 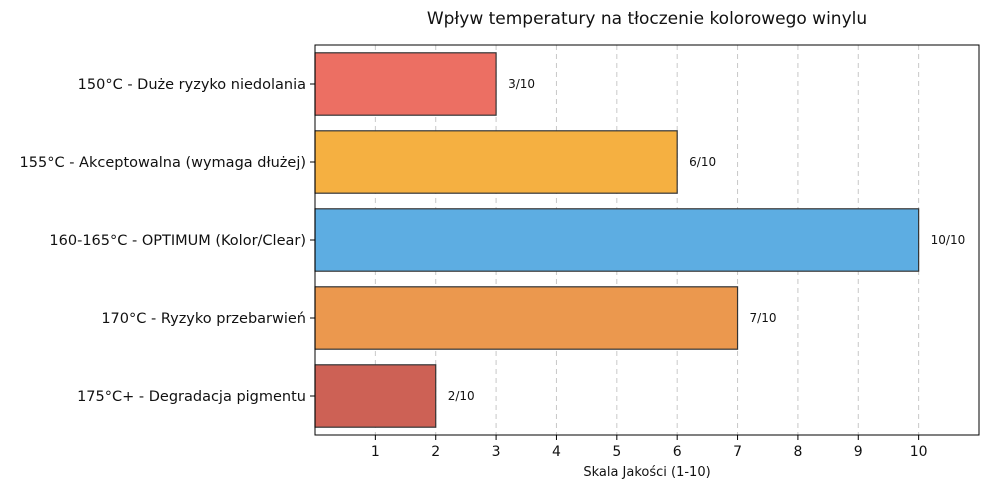 I want to click on data-label: 2/10, so click(x=461, y=396).